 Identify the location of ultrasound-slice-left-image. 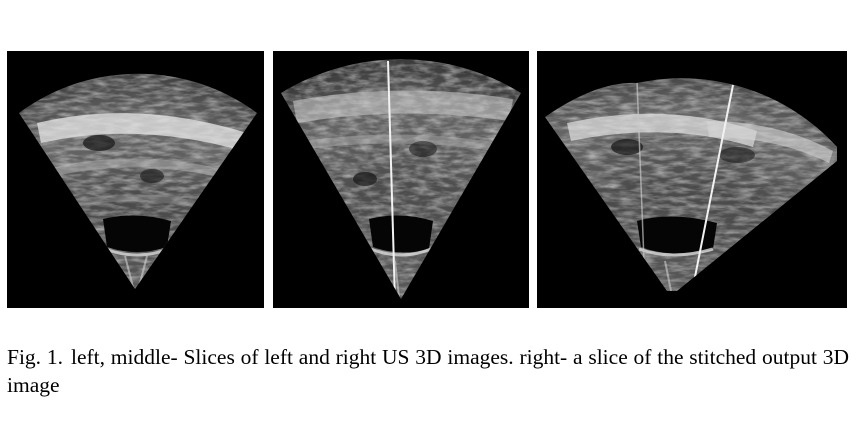
(138, 181).